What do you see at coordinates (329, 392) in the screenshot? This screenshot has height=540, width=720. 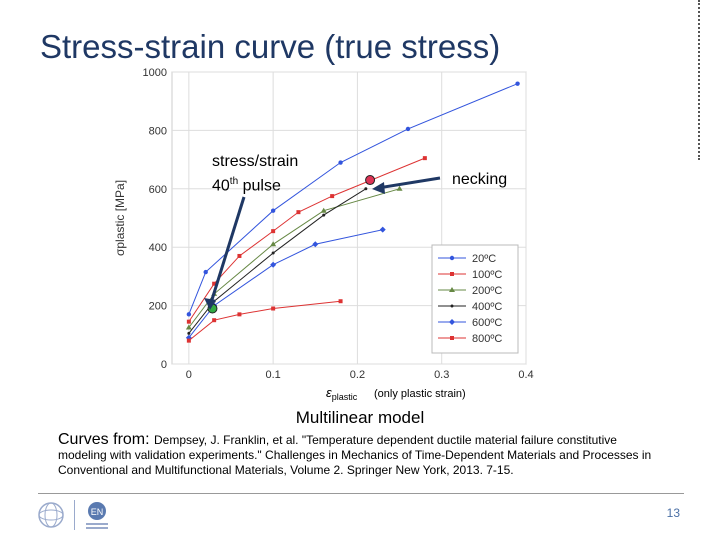 I see `x-axis-symbol: ε` at bounding box center [329, 392].